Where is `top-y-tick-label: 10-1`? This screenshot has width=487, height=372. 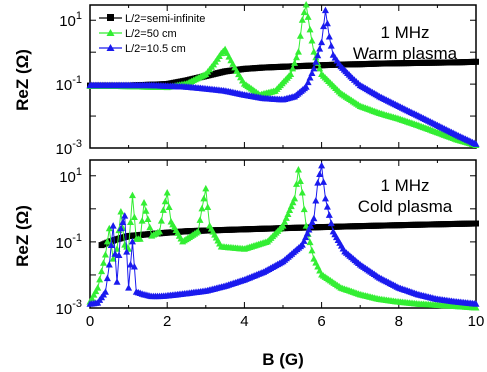
top-y-tick-label: 10-1 is located at coordinates (69, 84).